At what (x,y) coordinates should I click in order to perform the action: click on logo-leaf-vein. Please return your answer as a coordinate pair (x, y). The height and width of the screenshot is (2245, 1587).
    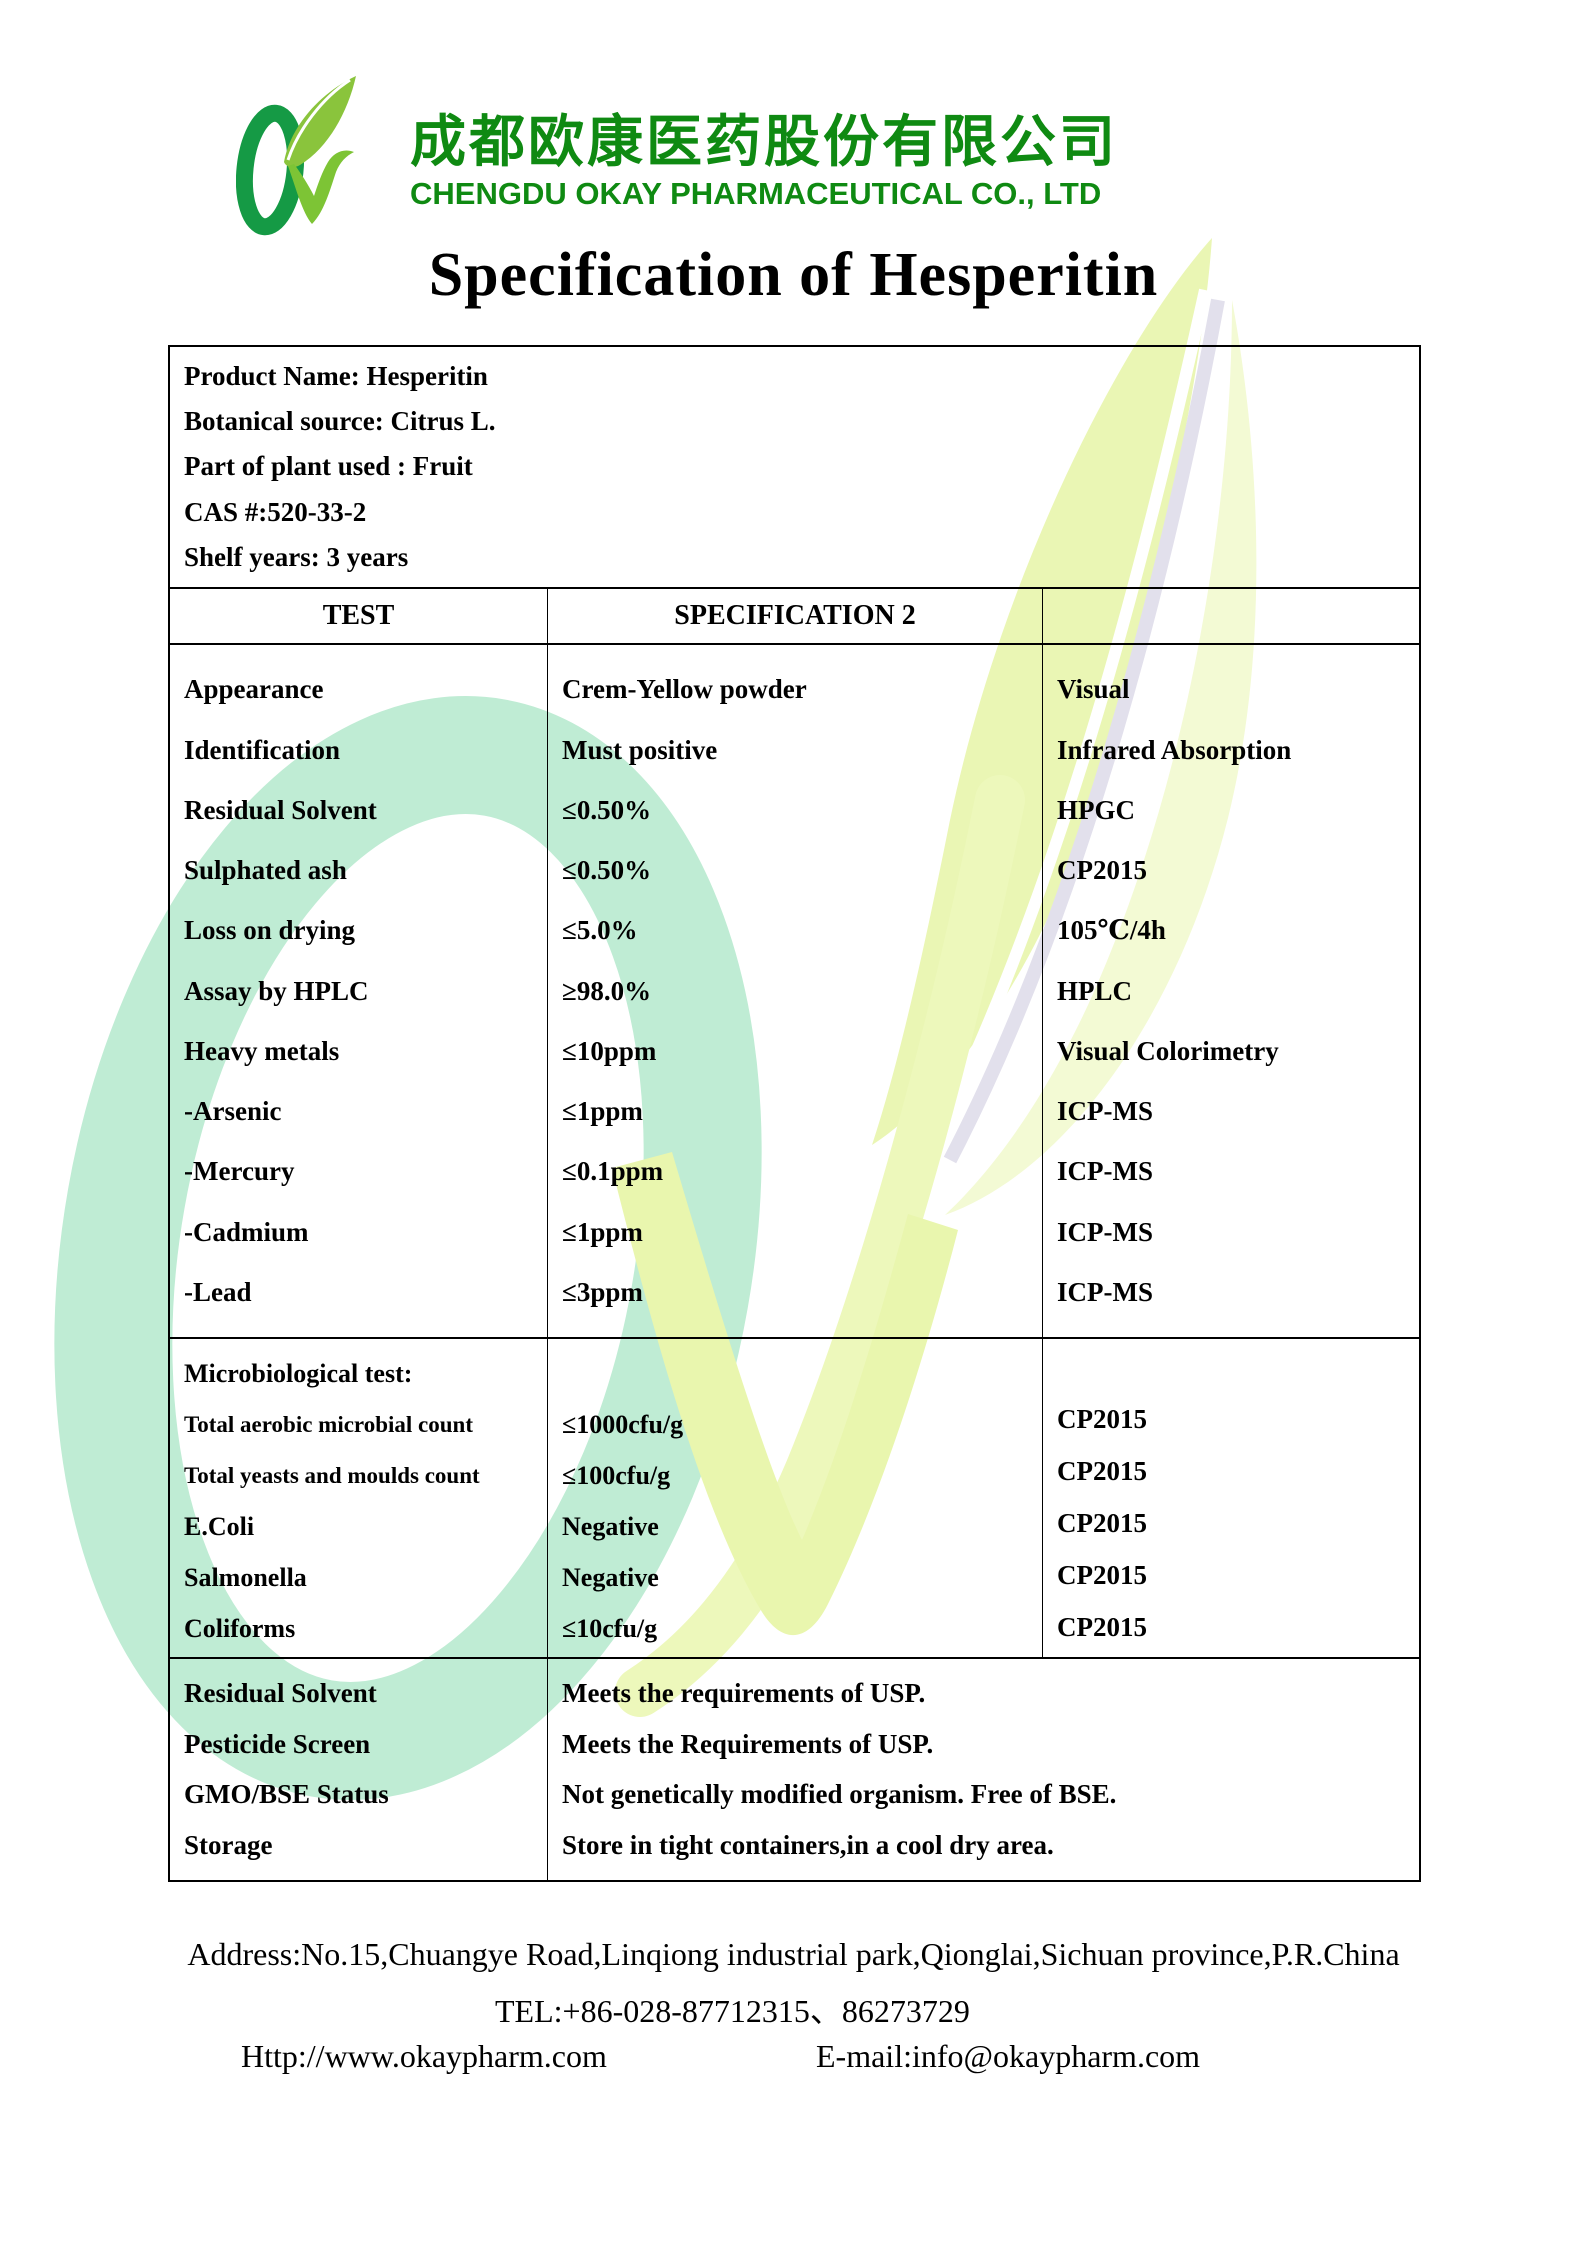
    Looking at the image, I should click on (318, 119).